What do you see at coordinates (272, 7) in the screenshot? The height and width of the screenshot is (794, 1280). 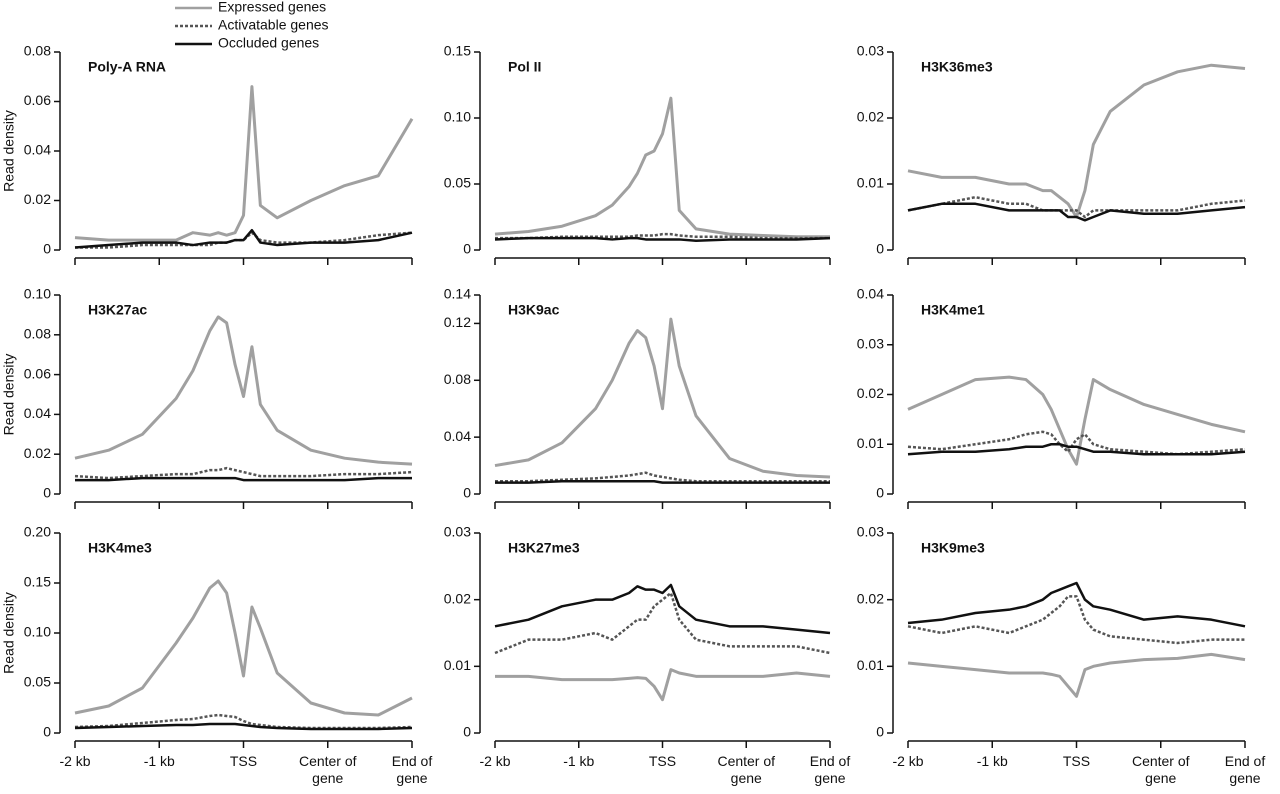 I see `legend-label: Expressed genes` at bounding box center [272, 7].